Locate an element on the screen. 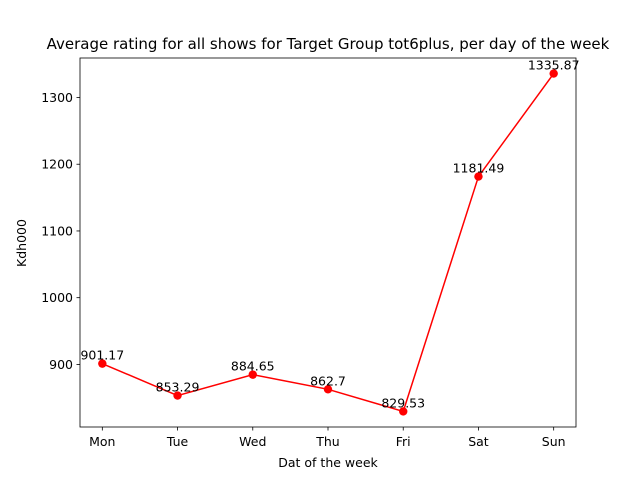 The image size is (640, 480). data-label: 901.17 is located at coordinates (102, 355).